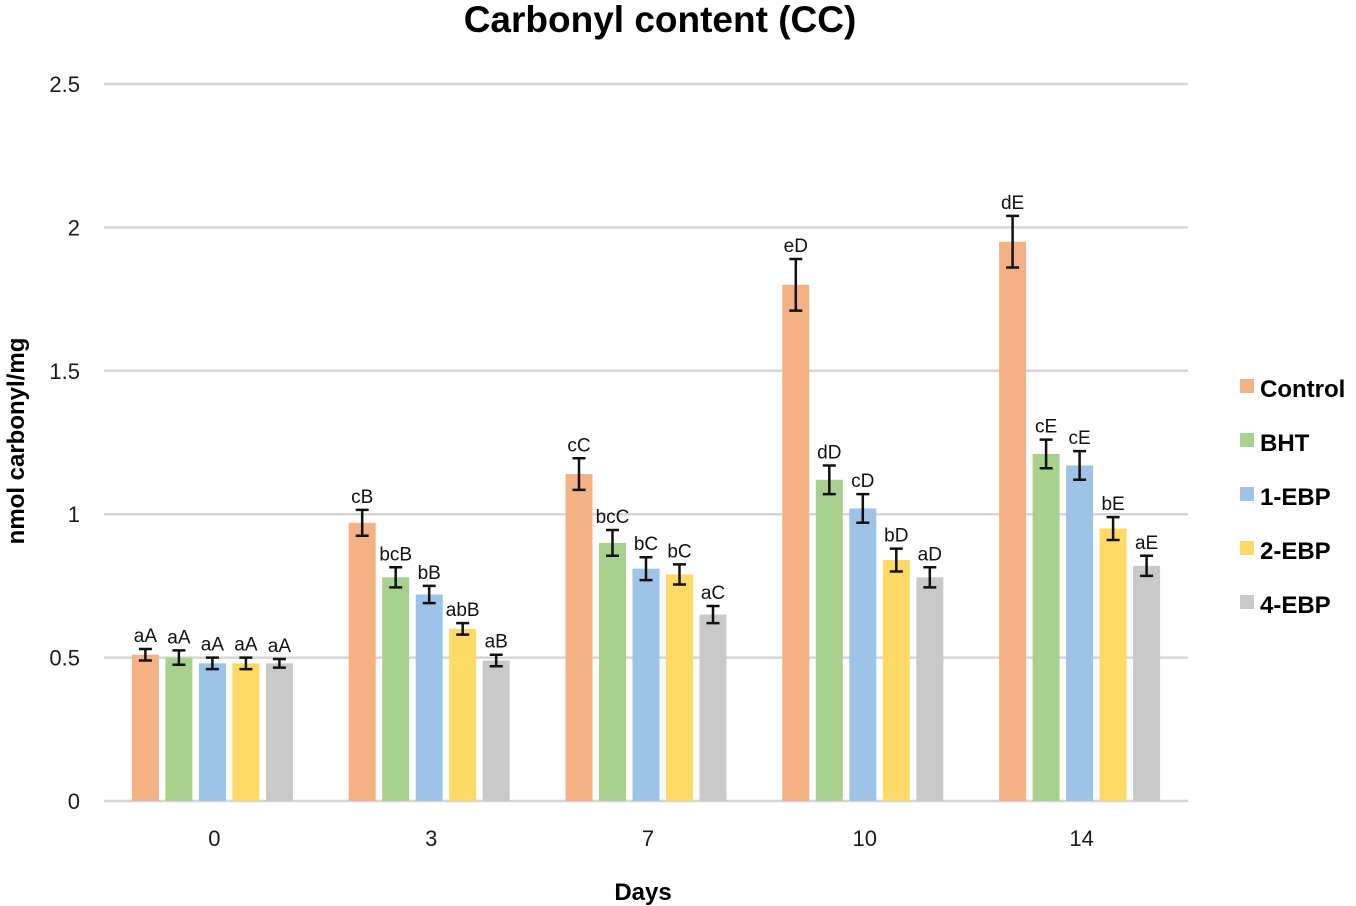  What do you see at coordinates (1247, 440) in the screenshot?
I see `legend-swatch-bht` at bounding box center [1247, 440].